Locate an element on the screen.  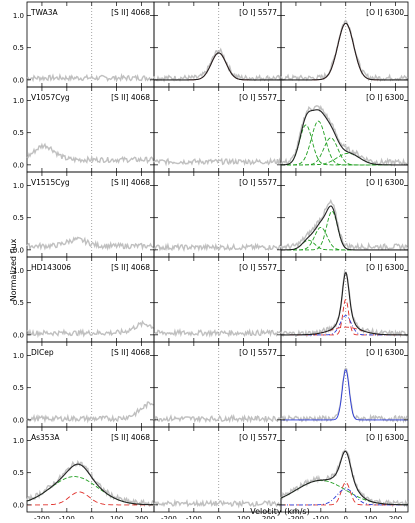
panel: 0.0 0.5 1.0 [S II] 4068 V1515Cyg is located at coordinates (84, 214).